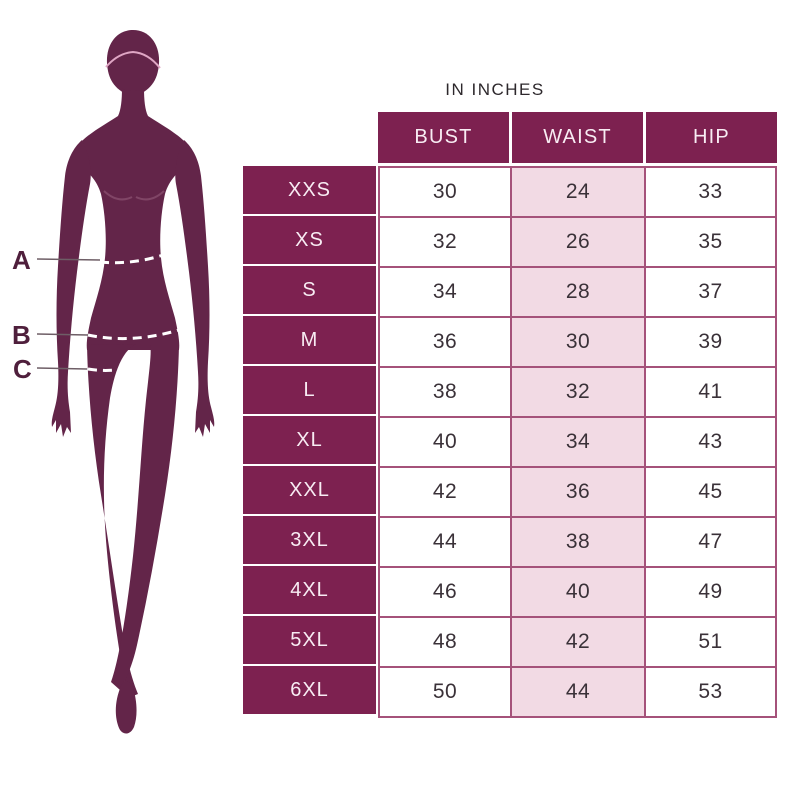 This screenshot has width=800, height=800. I want to click on header-cell-bust: BUST, so click(443, 137).